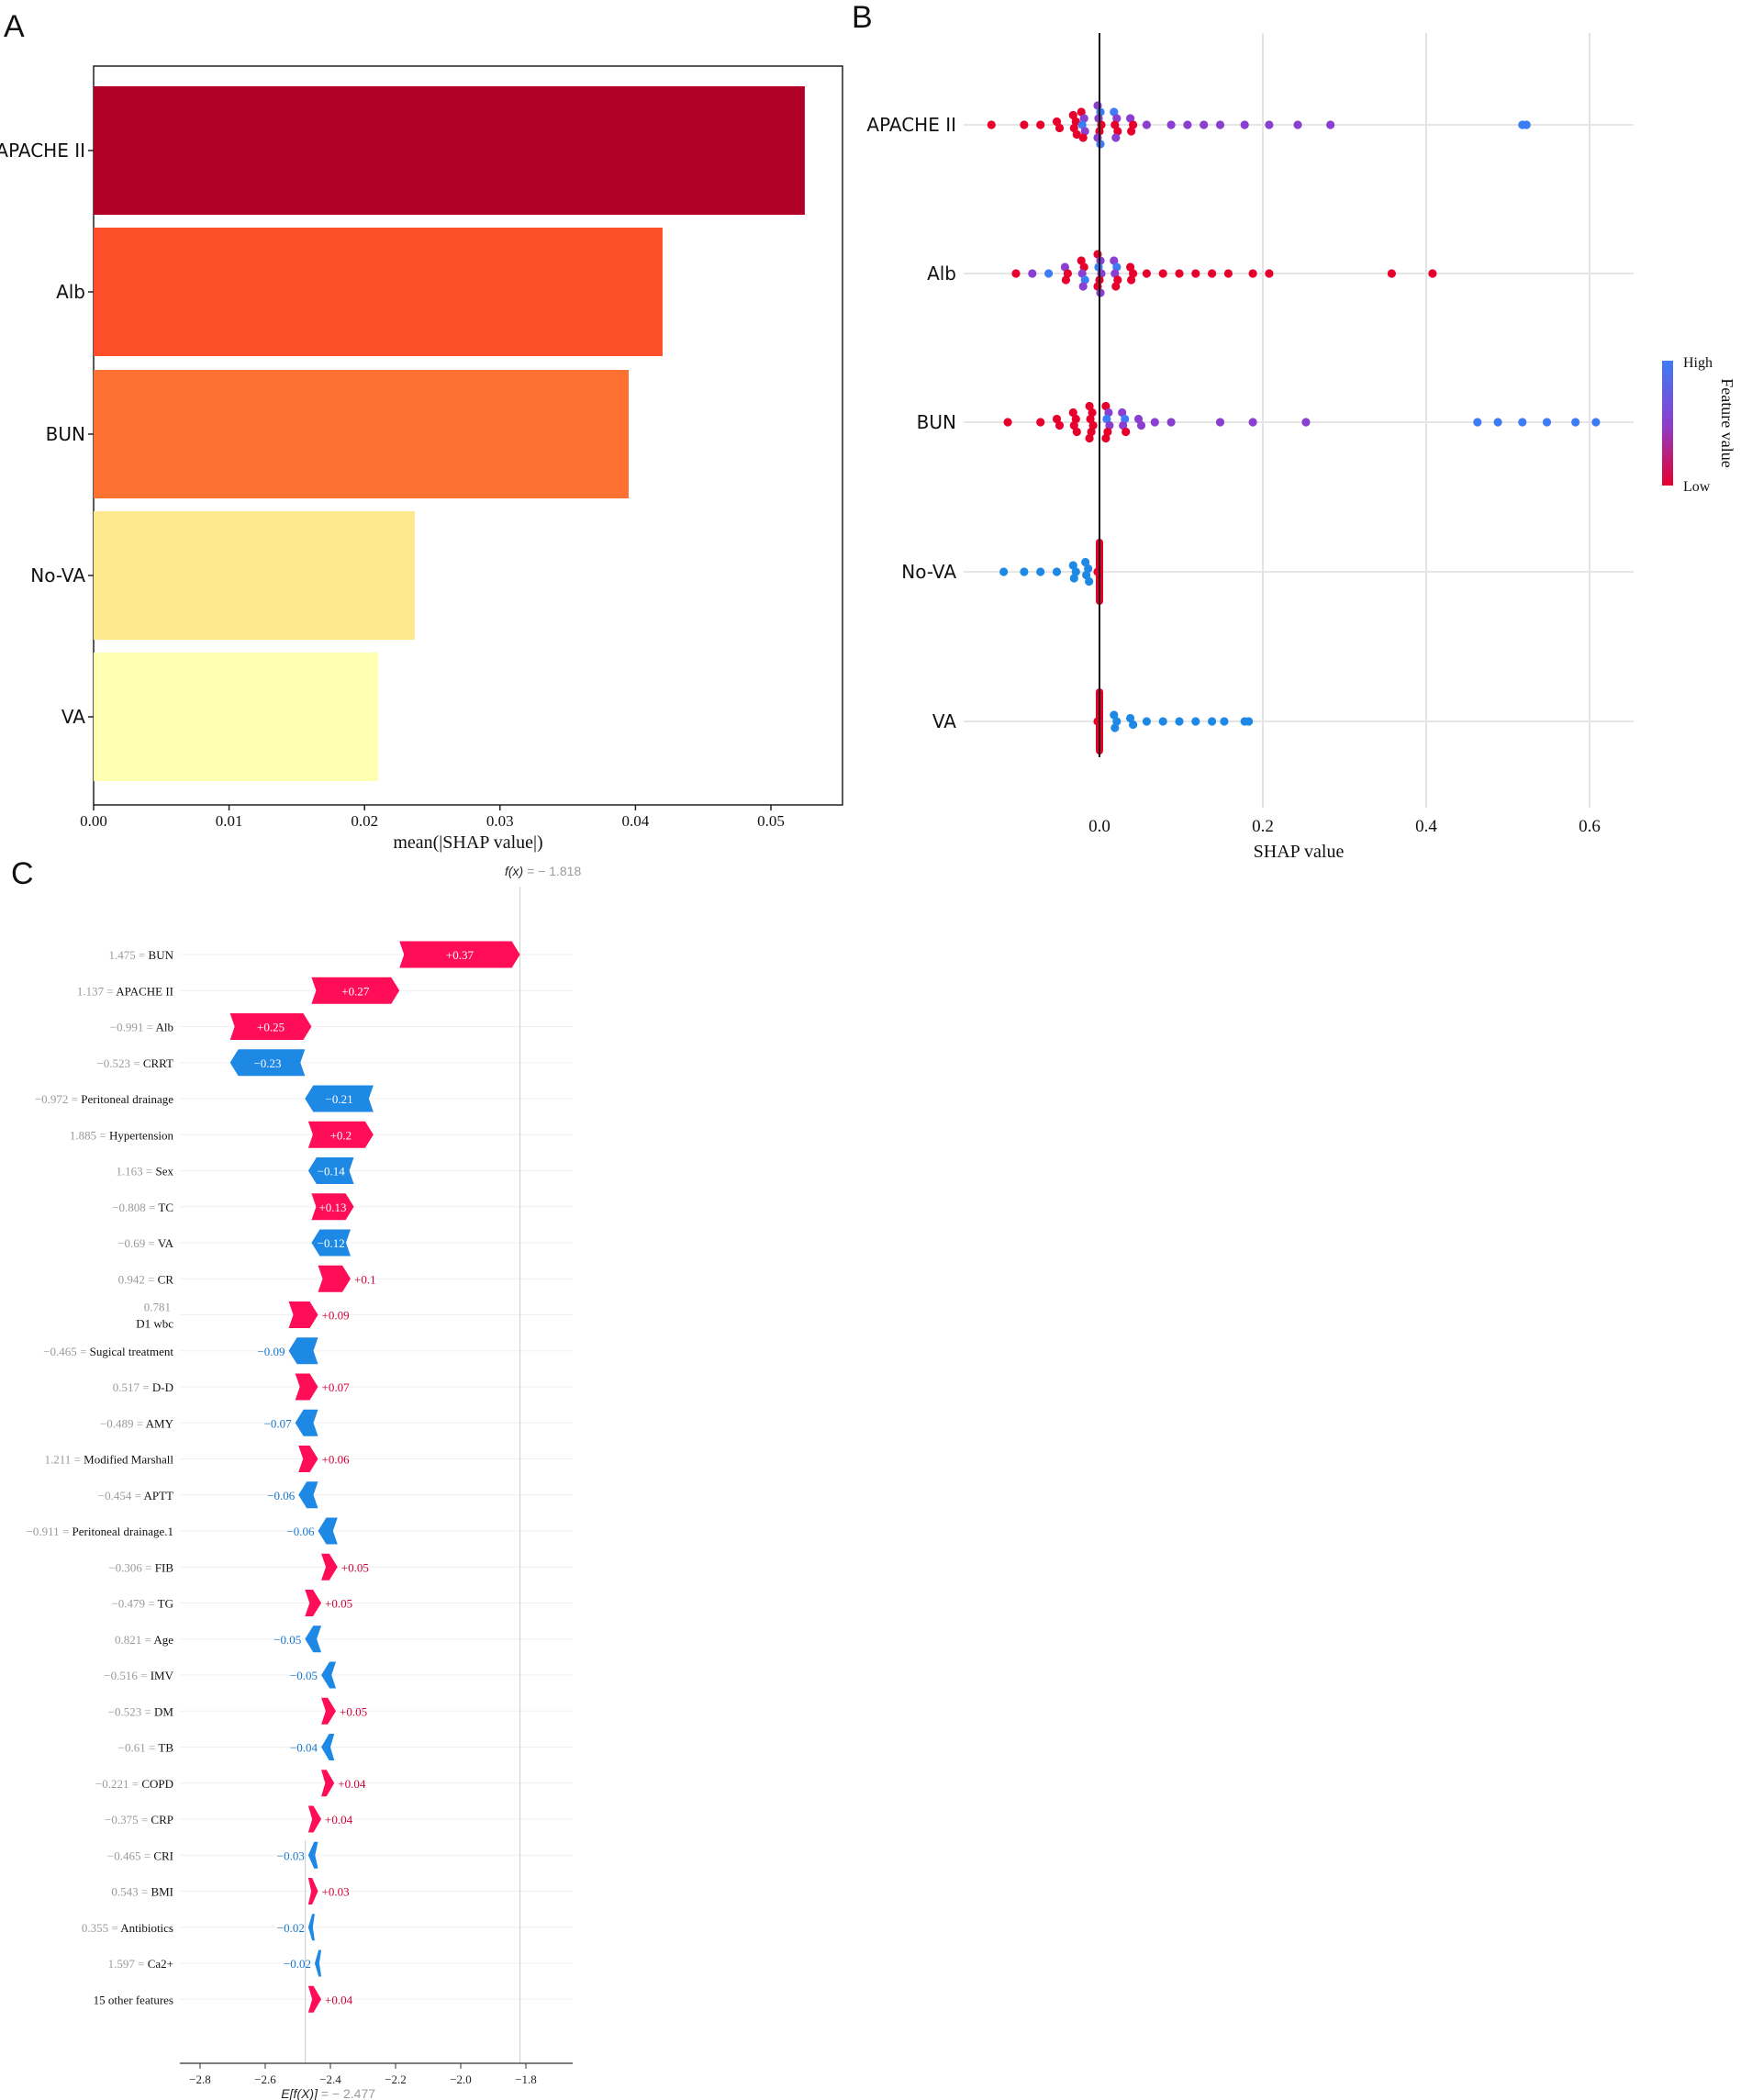  What do you see at coordinates (140, 1855) in the screenshot?
I see `feature-row-label: −0.465 = CRI` at bounding box center [140, 1855].